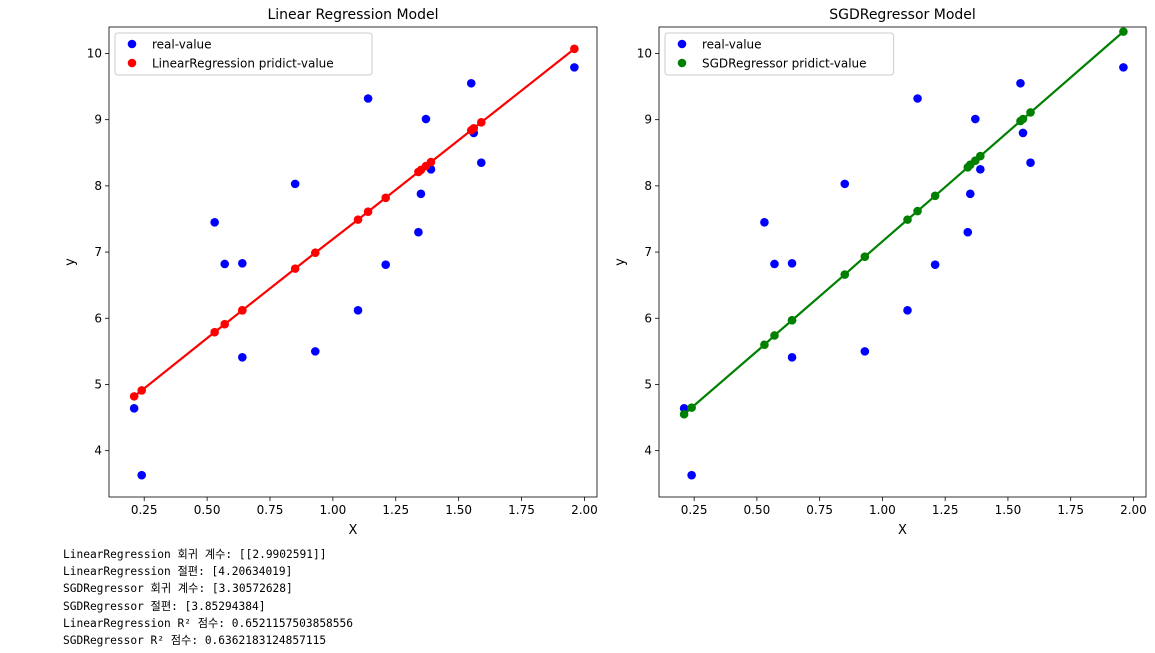  Describe the element at coordinates (178, 572) in the screenshot. I see `output-line-lr-intercept: LinearRegression 절편: [4.20634019]` at that location.